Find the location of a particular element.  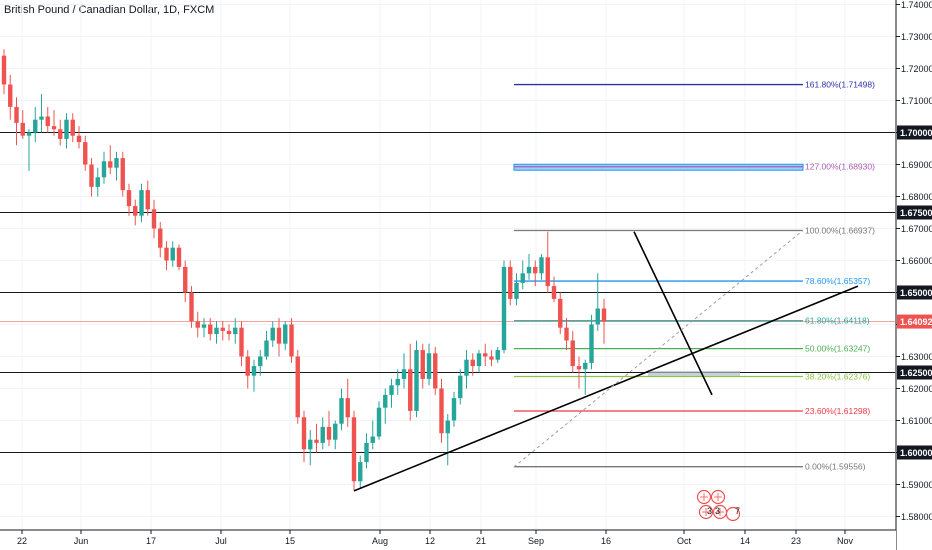

price-axis-label: 1.59000 is located at coordinates (916, 485).